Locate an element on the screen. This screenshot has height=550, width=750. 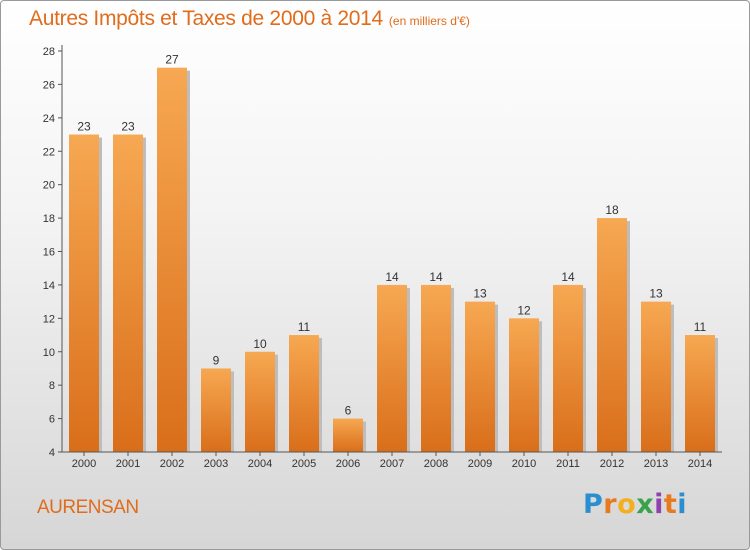
proxiti-logo: Proxiti is located at coordinates (635, 504).